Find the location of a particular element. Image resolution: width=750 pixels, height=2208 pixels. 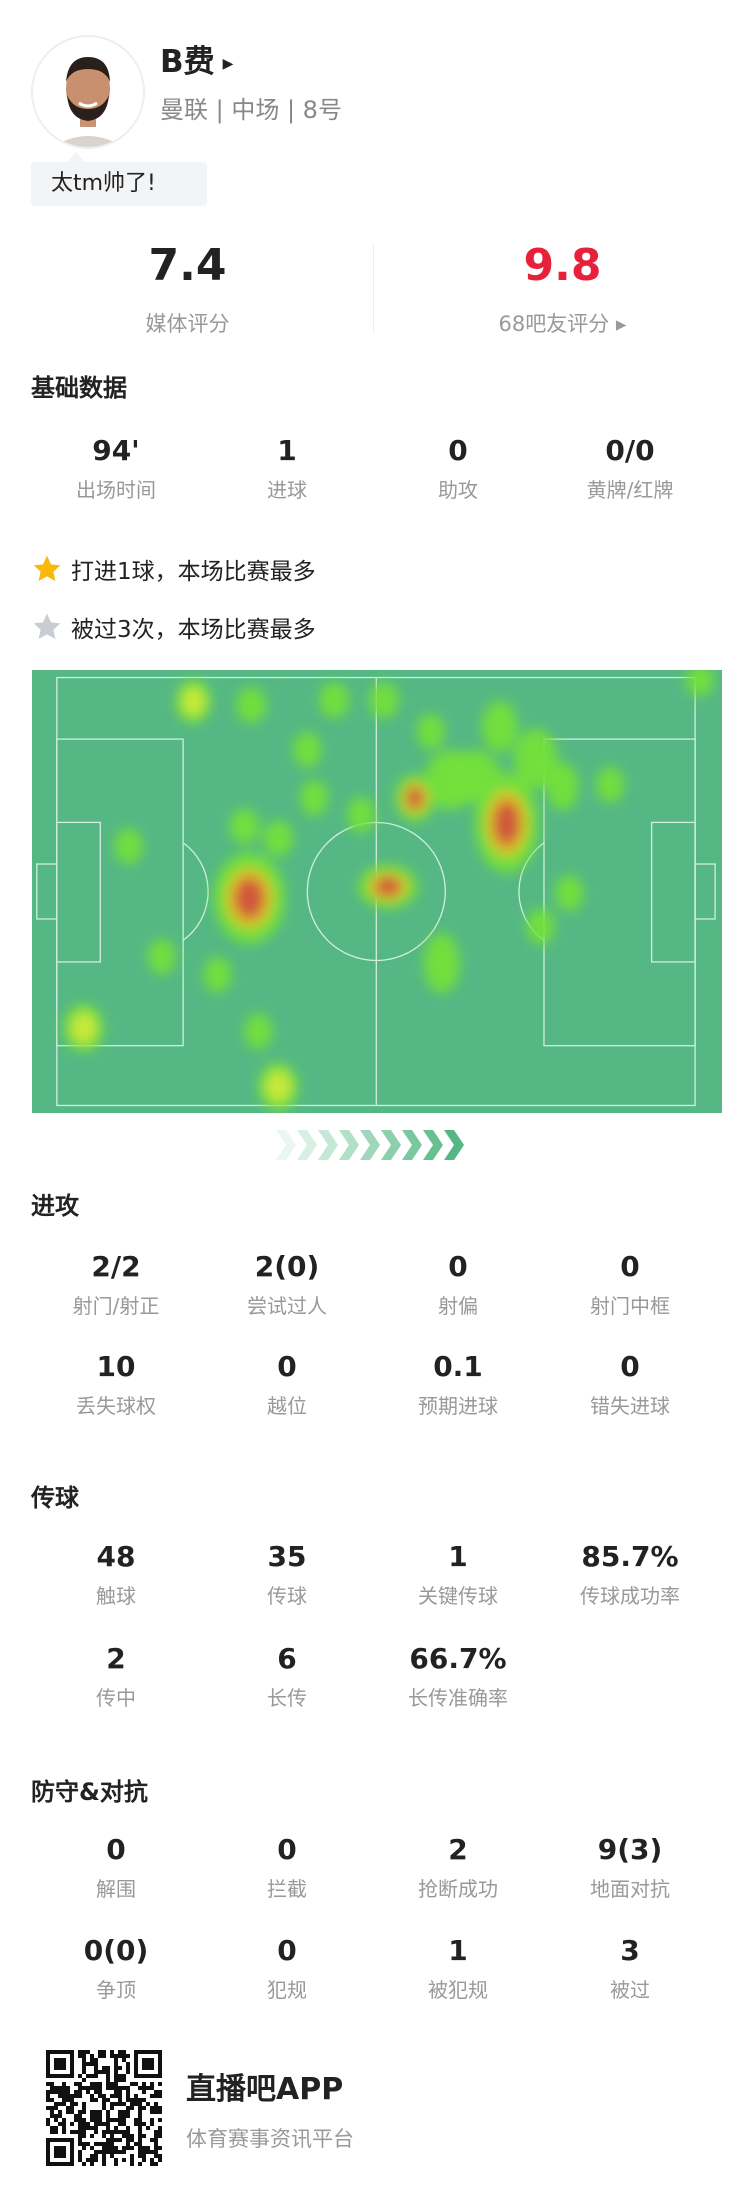

stat-value: 2(0) is located at coordinates (287, 1266).